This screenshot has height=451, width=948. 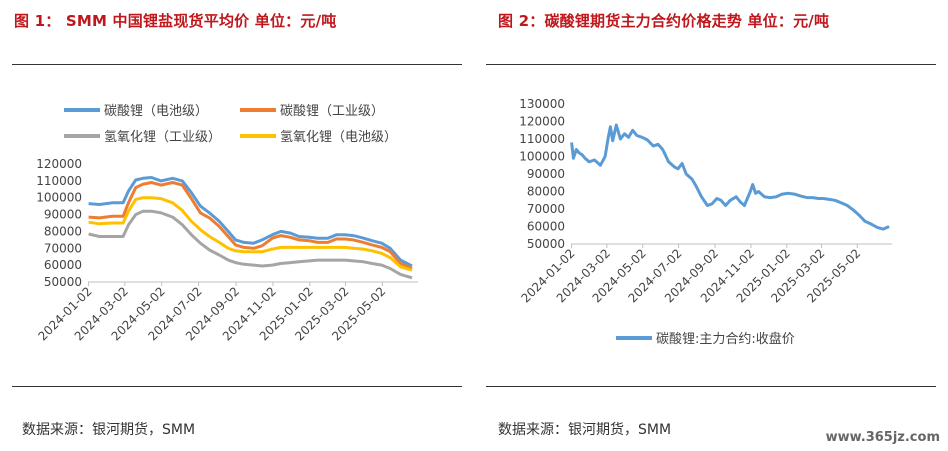 I want to click on y-tick-label: 130000, so click(x=542, y=104).